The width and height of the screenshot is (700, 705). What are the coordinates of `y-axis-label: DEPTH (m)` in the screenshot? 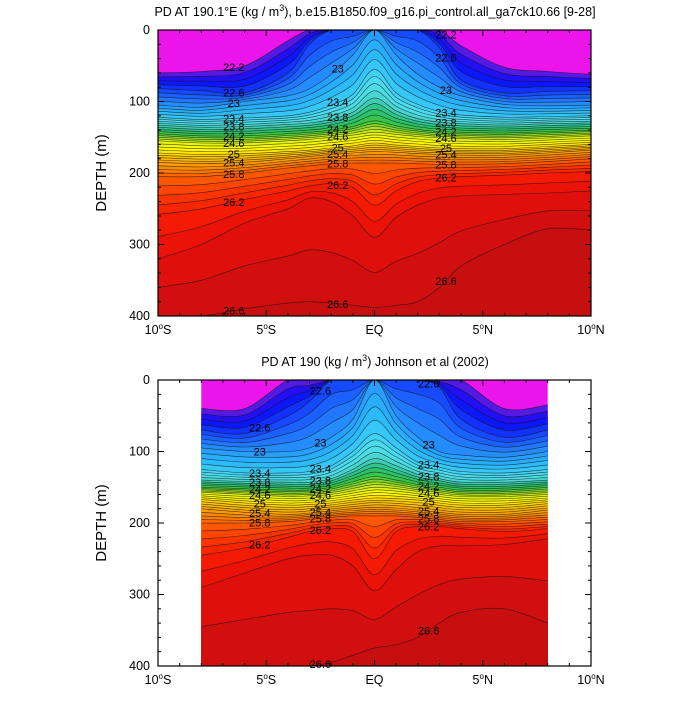 It's located at (101, 523).